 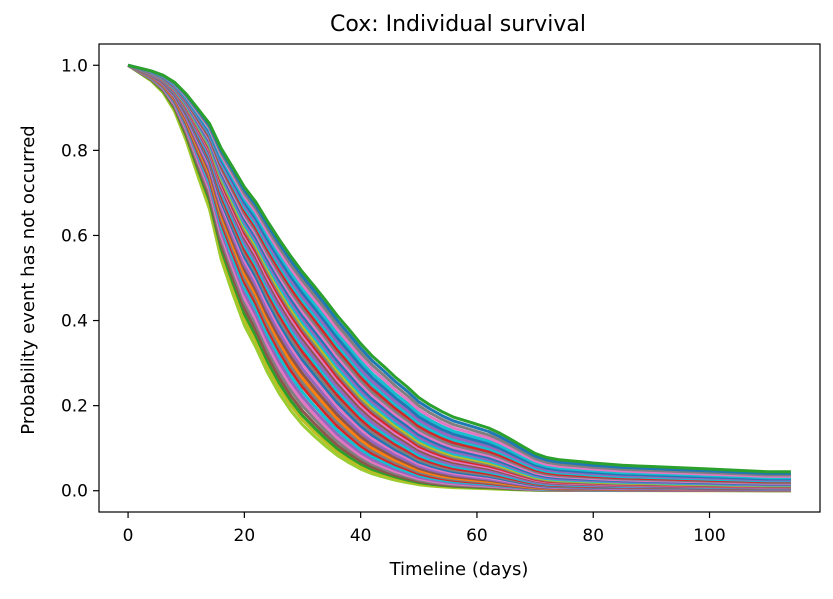 What do you see at coordinates (28, 279) in the screenshot?
I see `y-axis-label: Probability event has not occurred` at bounding box center [28, 279].